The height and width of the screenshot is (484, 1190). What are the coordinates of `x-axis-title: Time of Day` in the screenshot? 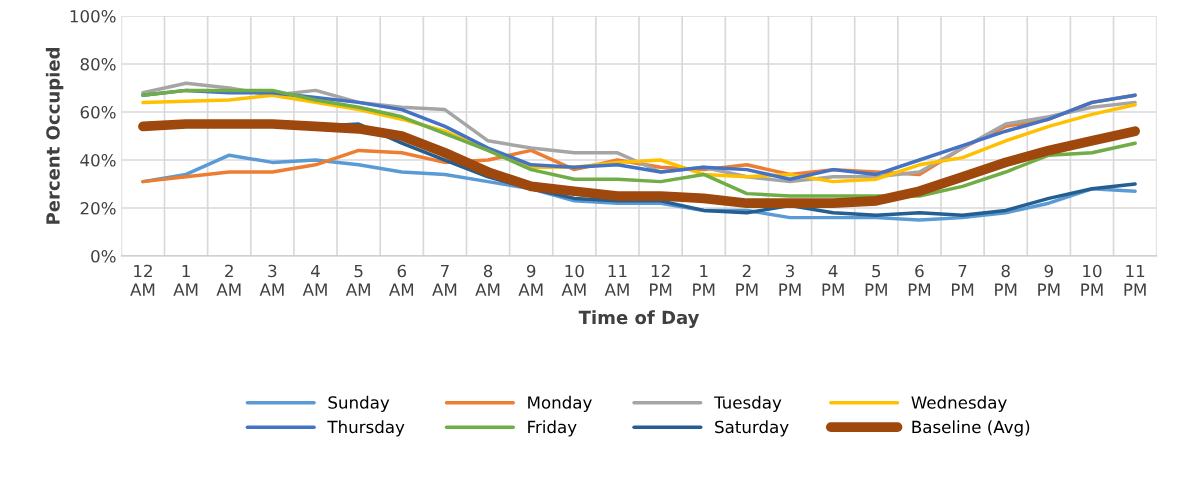 It's located at (639, 319).